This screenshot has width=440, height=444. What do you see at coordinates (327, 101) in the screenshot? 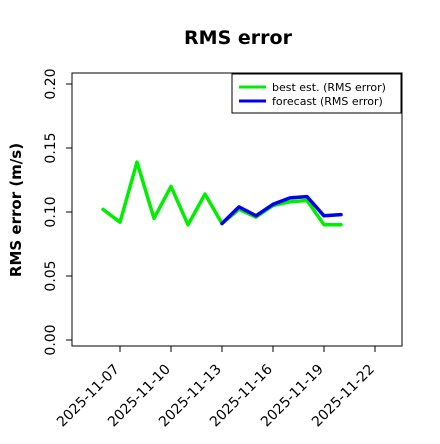
I see `legend-label-forecast: forecast (RMS error)` at bounding box center [327, 101].